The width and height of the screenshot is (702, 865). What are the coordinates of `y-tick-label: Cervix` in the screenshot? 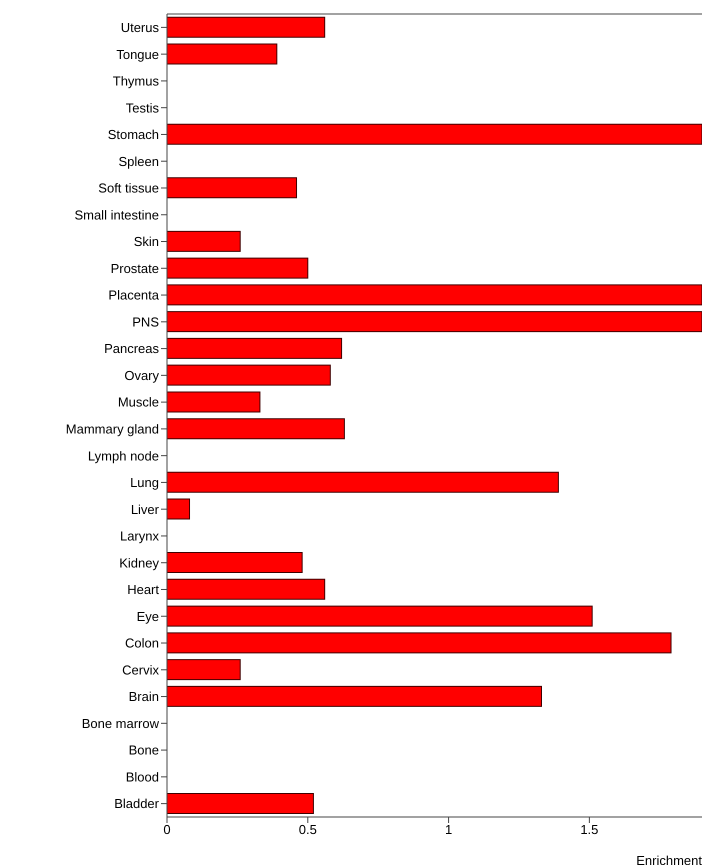 It's located at (141, 670).